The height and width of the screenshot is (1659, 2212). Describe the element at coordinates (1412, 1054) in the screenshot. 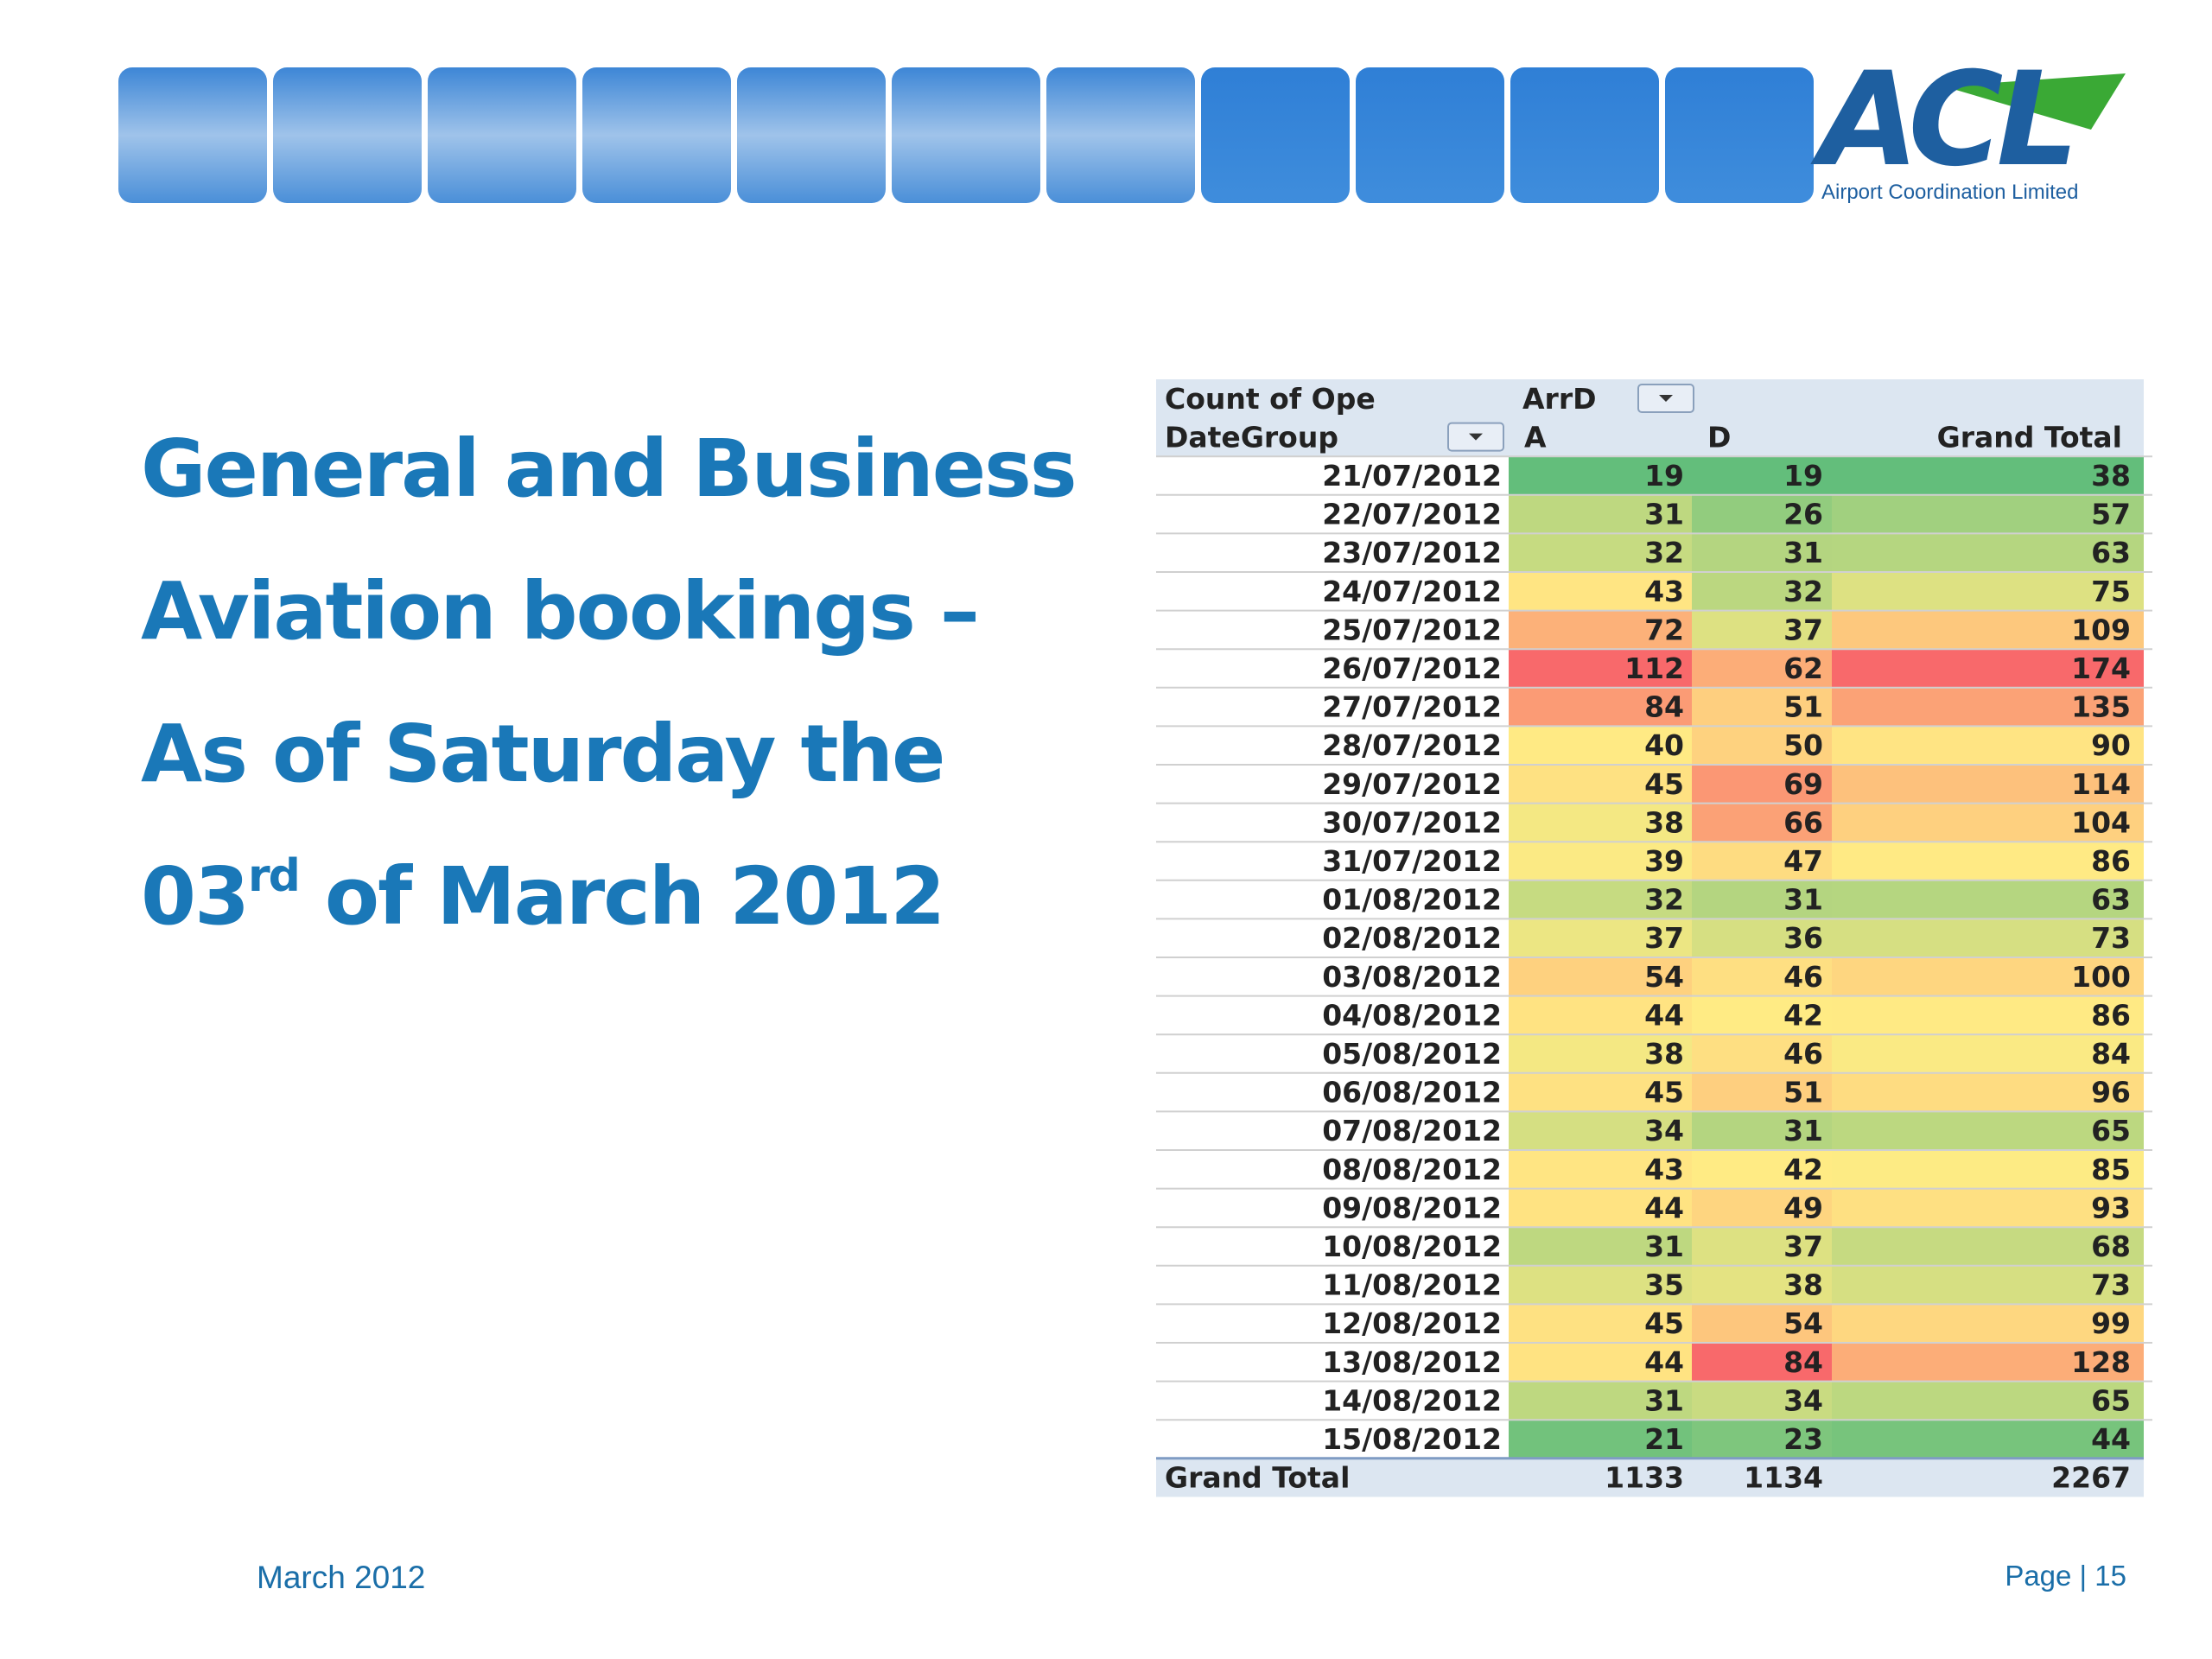

I see `row-date: 05/08/2012` at that location.